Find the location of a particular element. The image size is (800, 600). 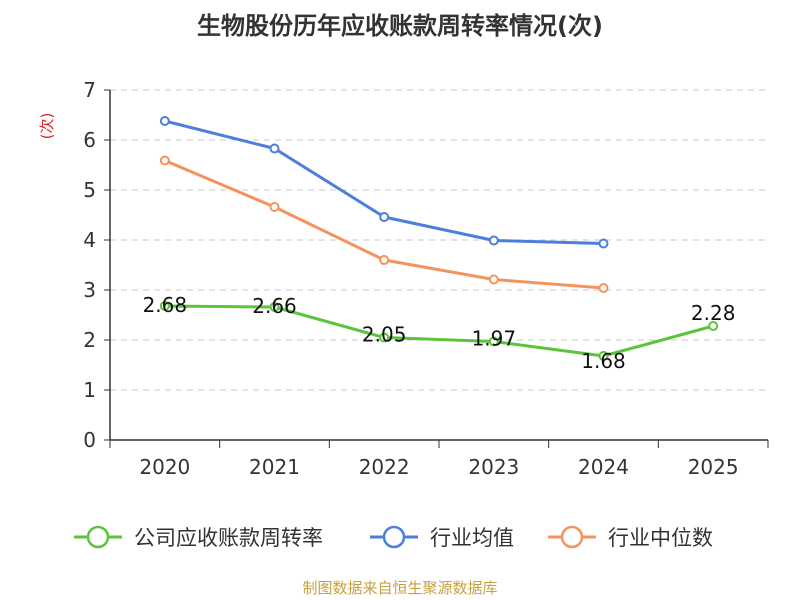

data-label: 1.97 is located at coordinates (494, 339).